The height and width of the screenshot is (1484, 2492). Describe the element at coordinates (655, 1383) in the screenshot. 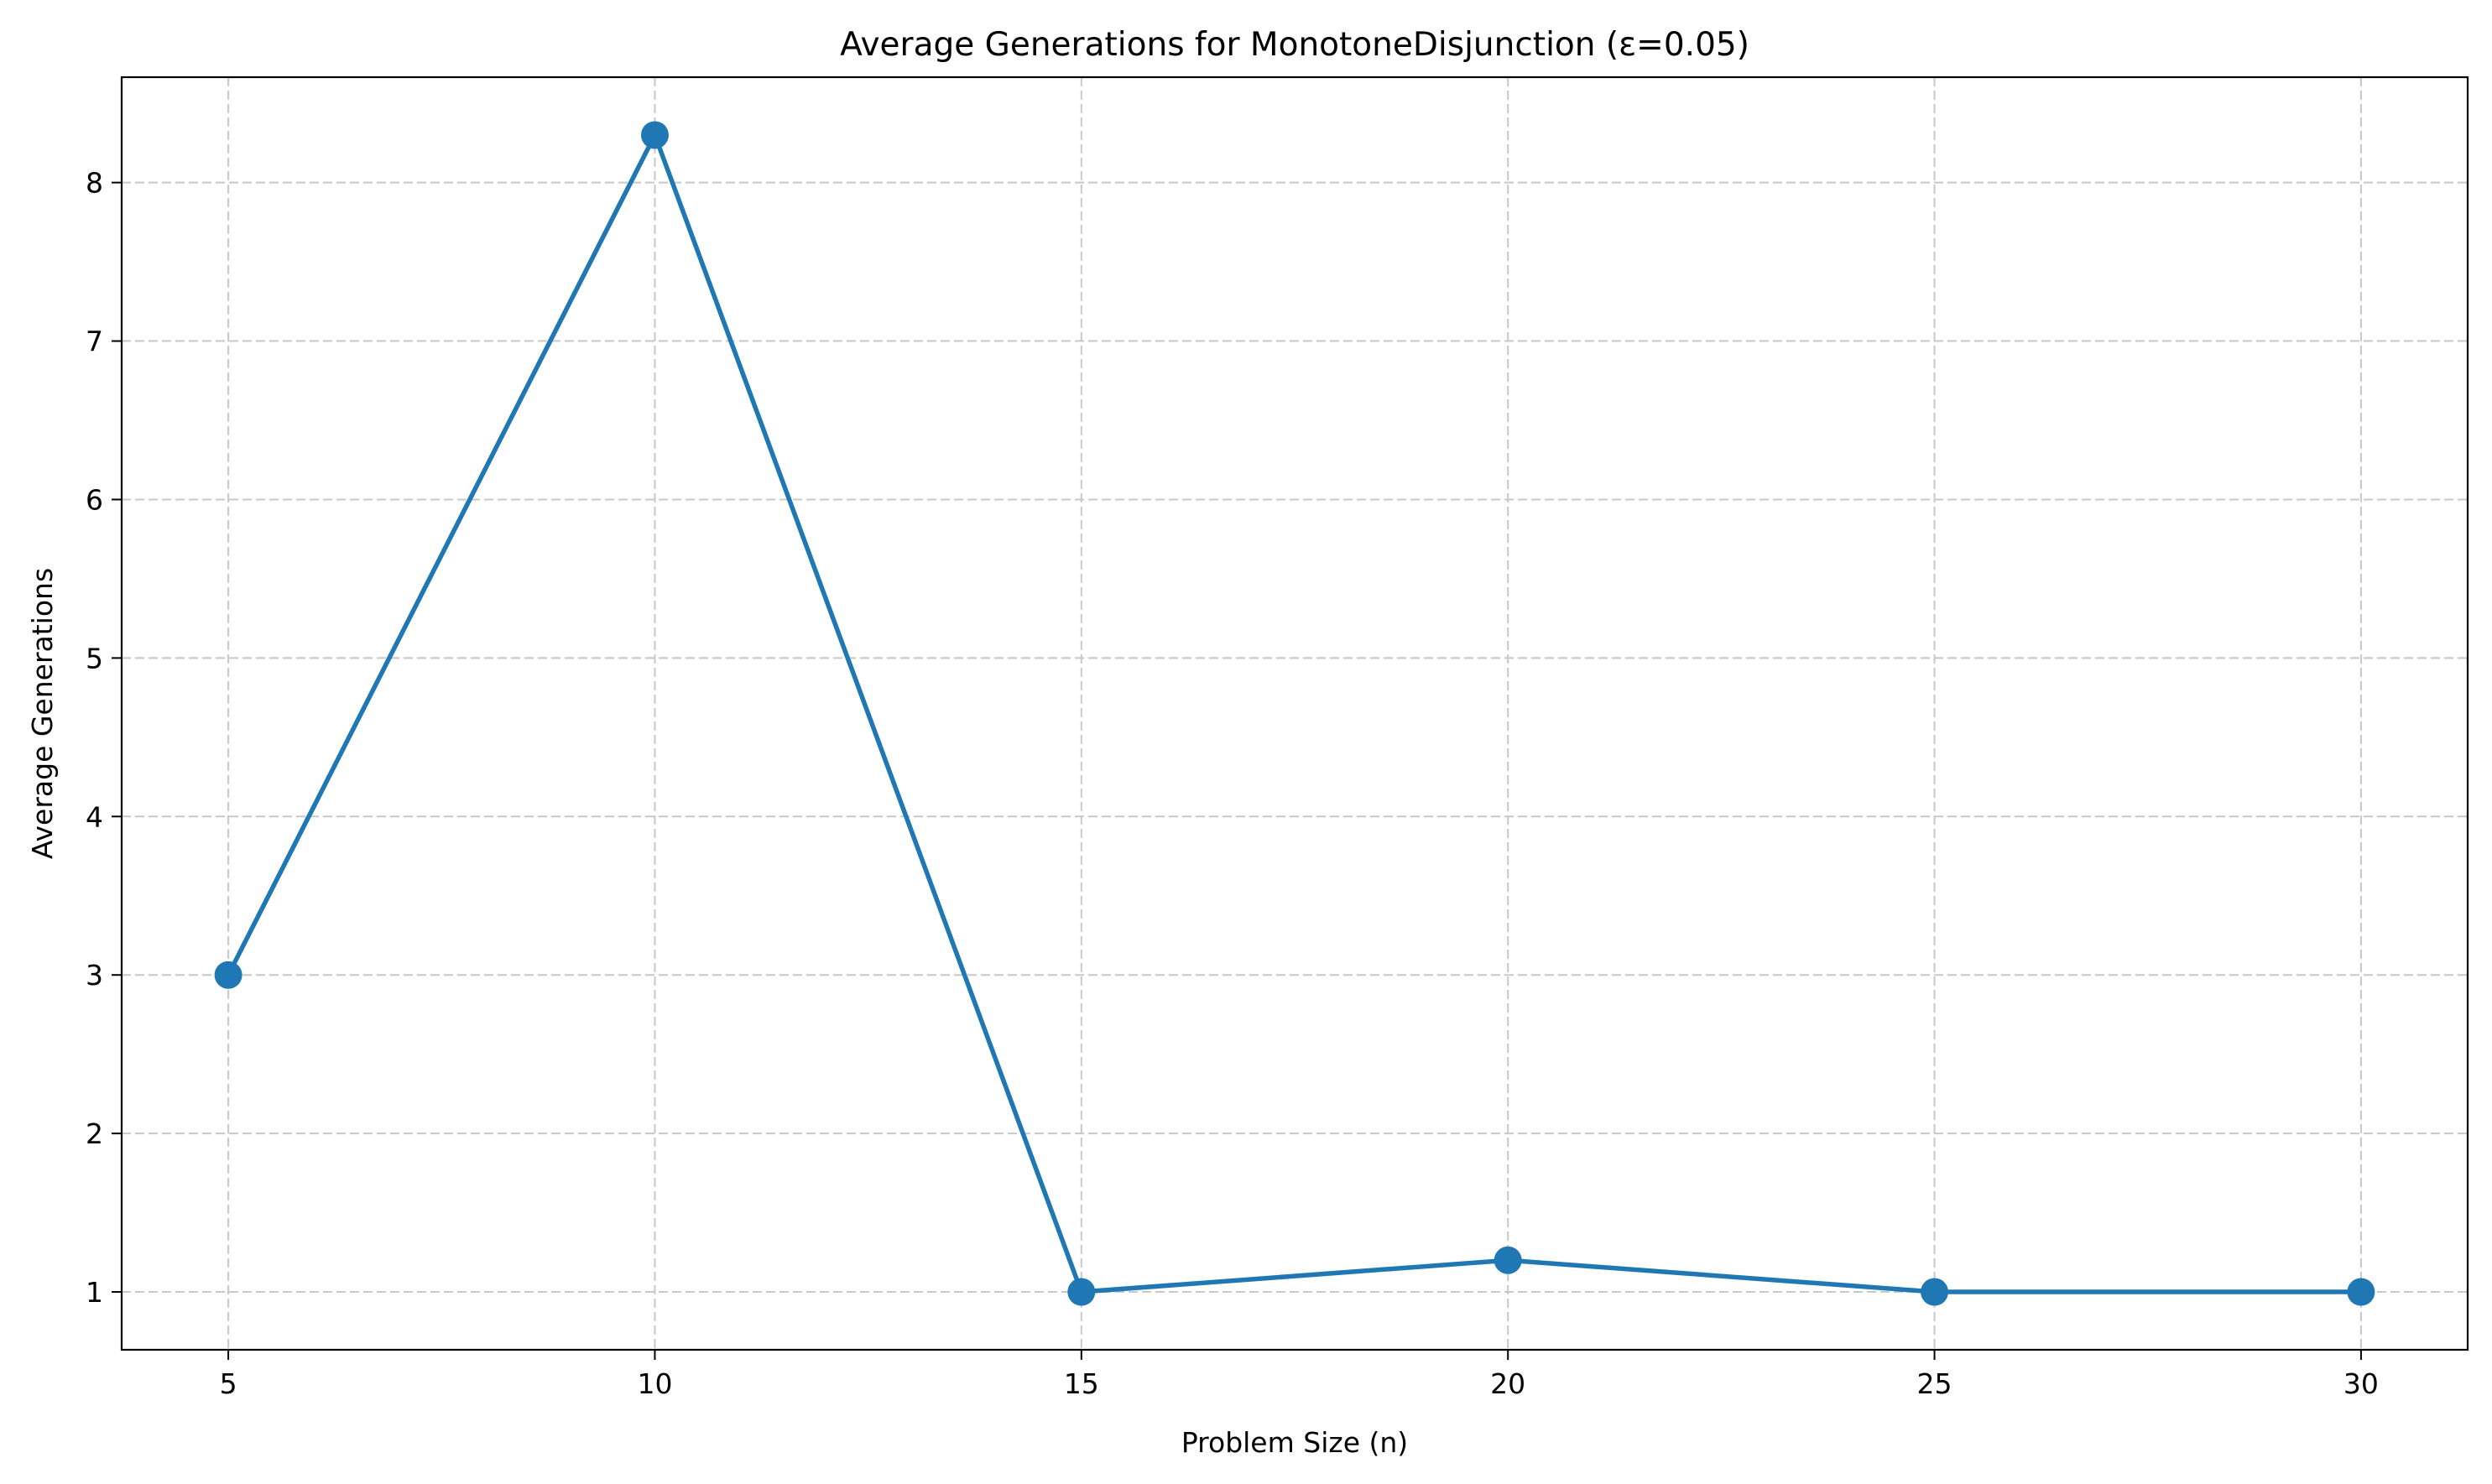

I see `x-tick-label: 10` at that location.